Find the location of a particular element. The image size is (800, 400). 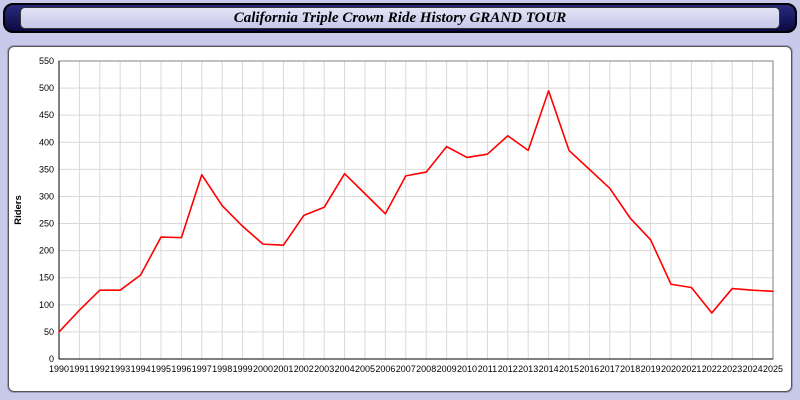

y-tick-label: 350 is located at coordinates (46, 169).